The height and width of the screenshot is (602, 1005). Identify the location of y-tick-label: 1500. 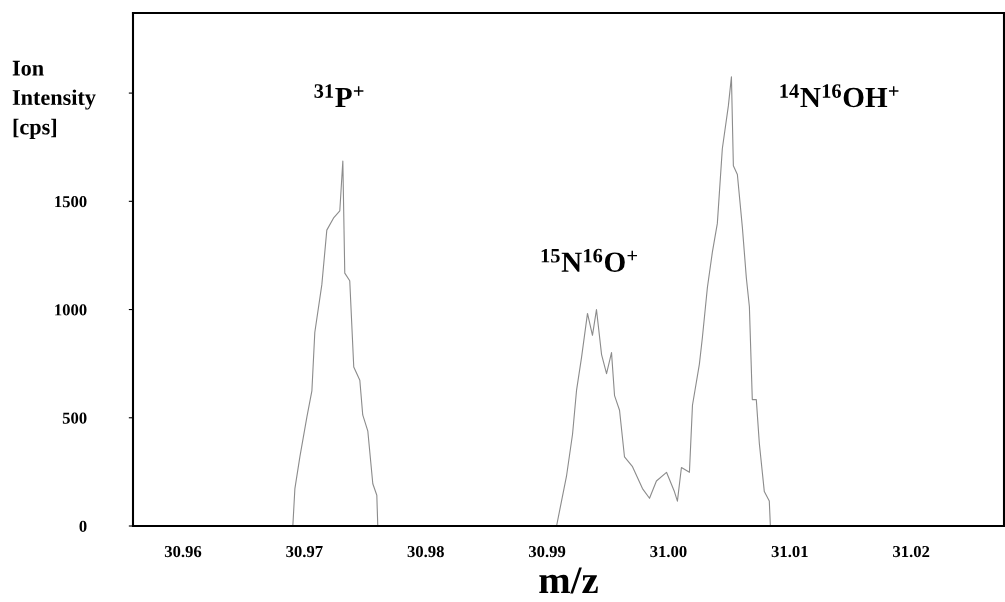
(71, 202).